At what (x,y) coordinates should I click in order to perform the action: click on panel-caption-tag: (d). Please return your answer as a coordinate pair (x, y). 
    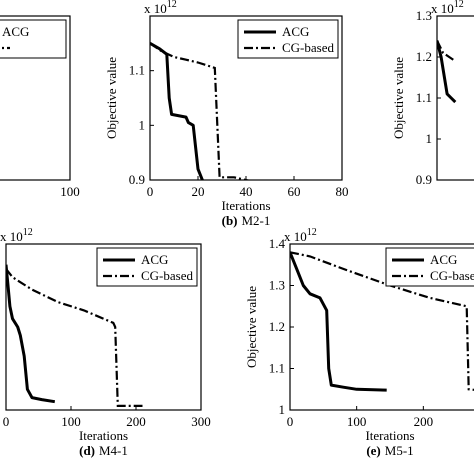
    Looking at the image, I should click on (87, 450).